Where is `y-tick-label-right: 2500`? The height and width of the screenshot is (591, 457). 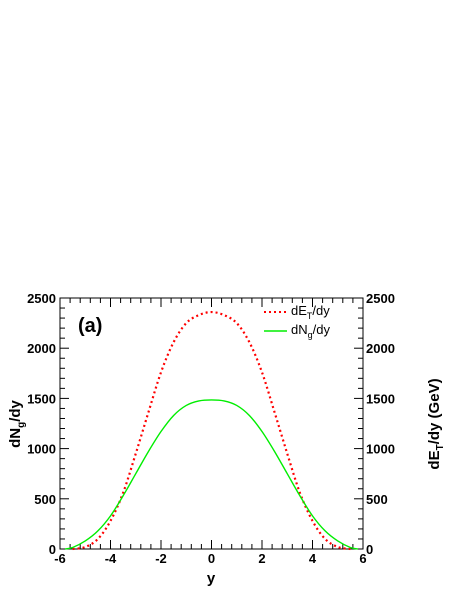
y-tick-label-right: 2500 is located at coordinates (380, 298).